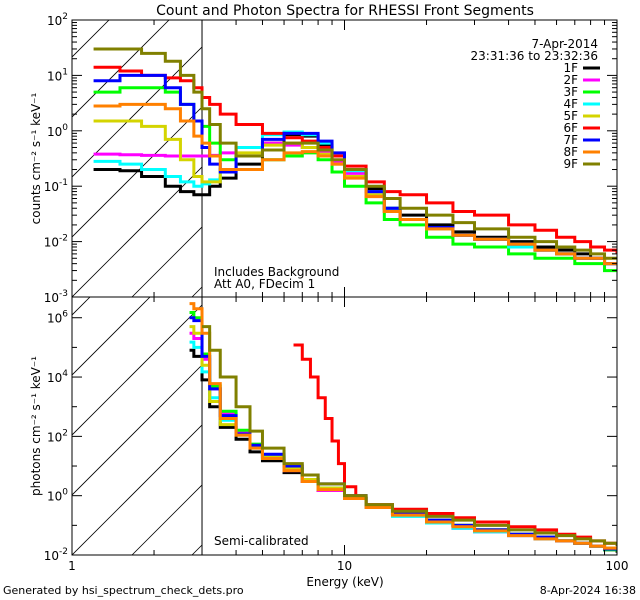 This screenshot has width=640, height=600. Describe the element at coordinates (588, 590) in the screenshot. I see `footer-timestamp: 8-Apr-2024 16:38` at that location.